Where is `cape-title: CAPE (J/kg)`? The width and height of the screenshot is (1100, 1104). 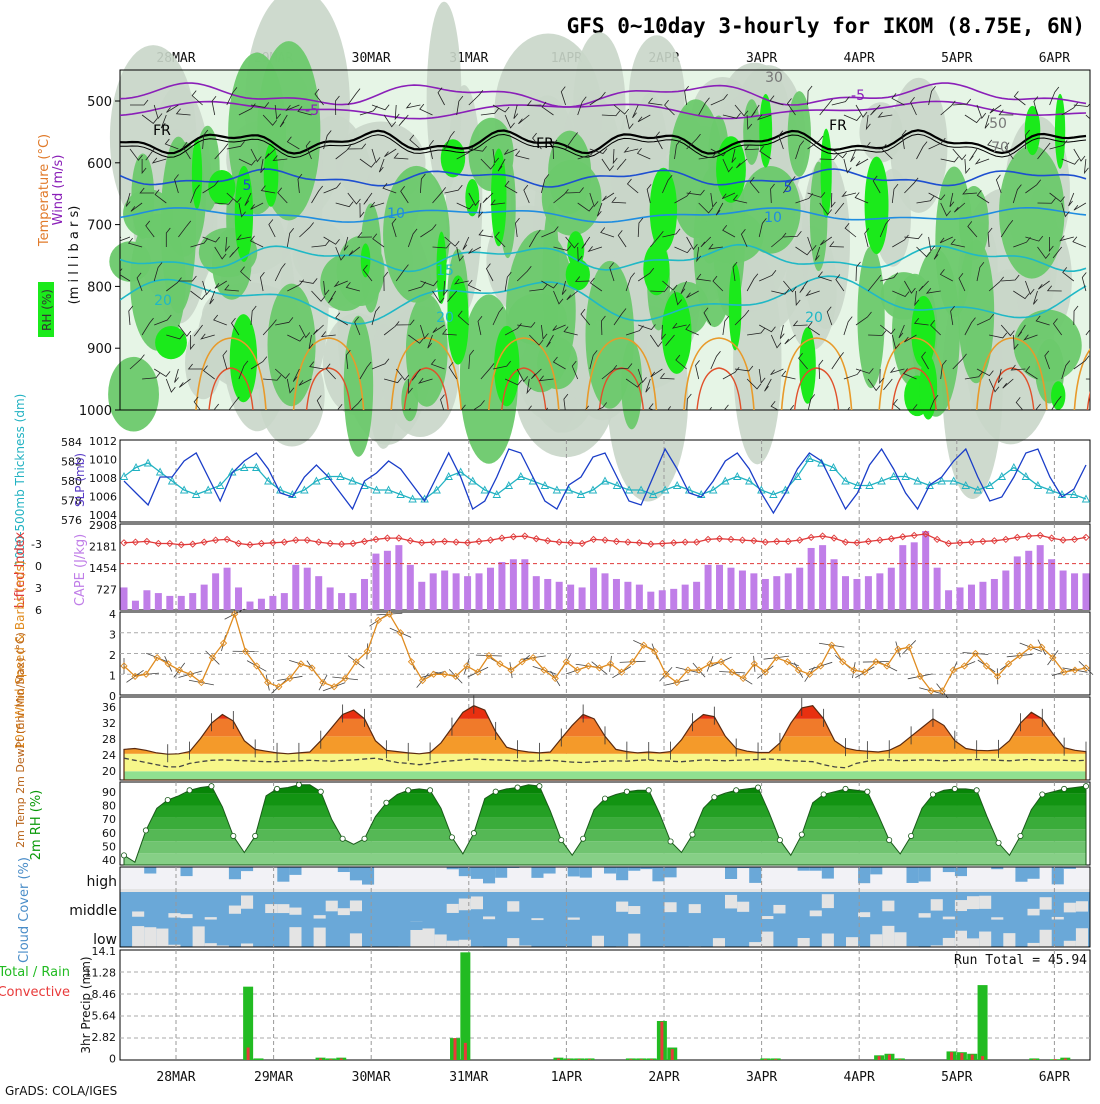 cape-title: CAPE (J/kg) is located at coordinates (80, 570).